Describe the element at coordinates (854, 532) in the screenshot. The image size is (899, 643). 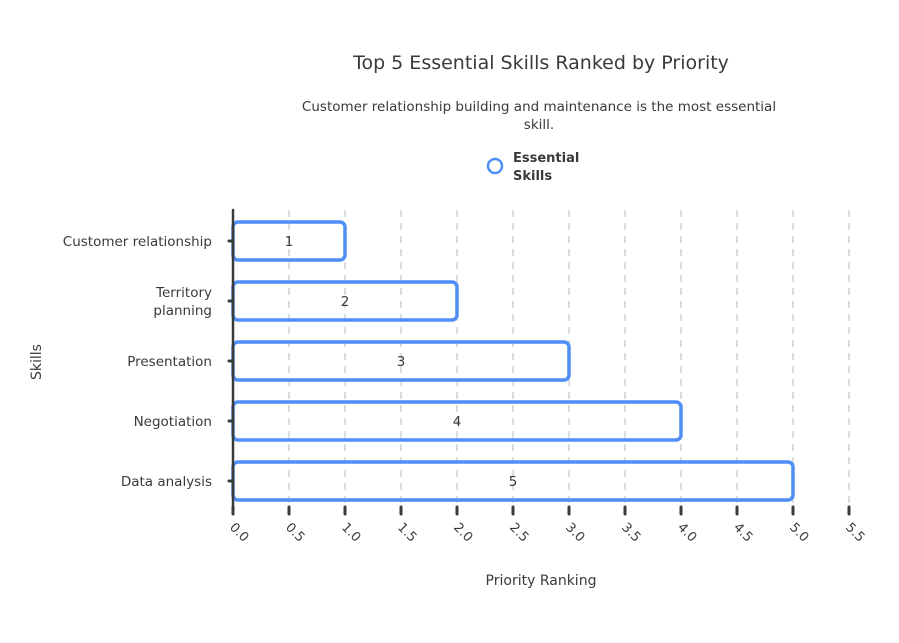
I see `x-tick-label: 5.5` at that location.